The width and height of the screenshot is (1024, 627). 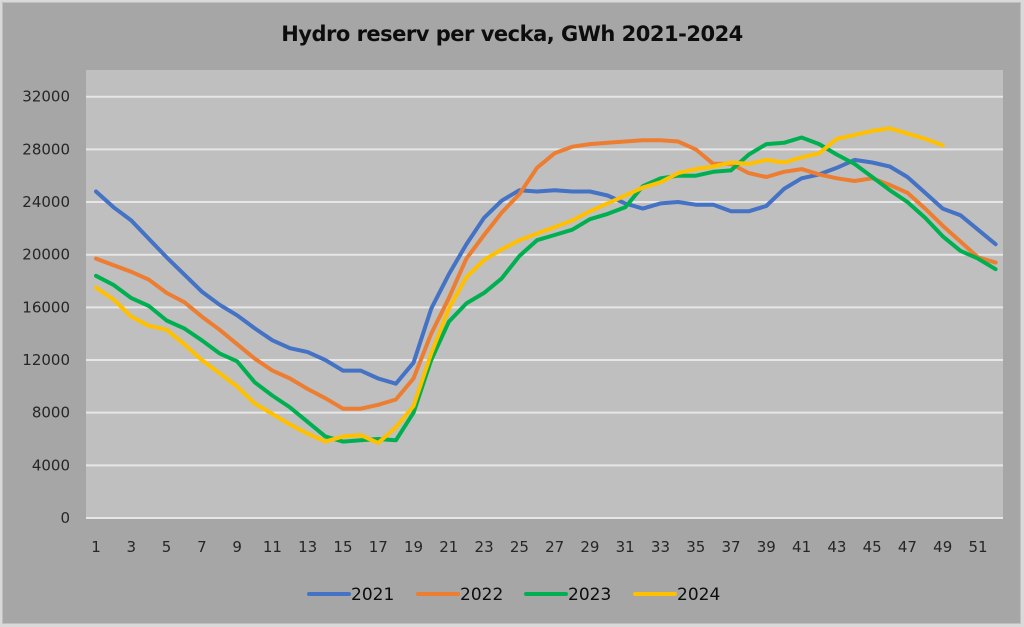 What do you see at coordinates (484, 547) in the screenshot?
I see `x-tick-label: 23` at bounding box center [484, 547].